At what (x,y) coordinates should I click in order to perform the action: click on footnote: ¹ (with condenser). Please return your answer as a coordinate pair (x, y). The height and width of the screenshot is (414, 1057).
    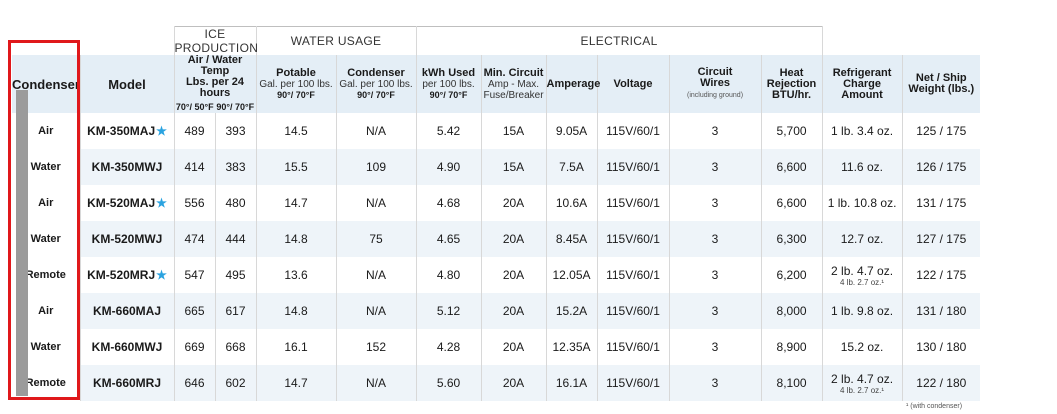
    Looking at the image, I should click on (934, 406).